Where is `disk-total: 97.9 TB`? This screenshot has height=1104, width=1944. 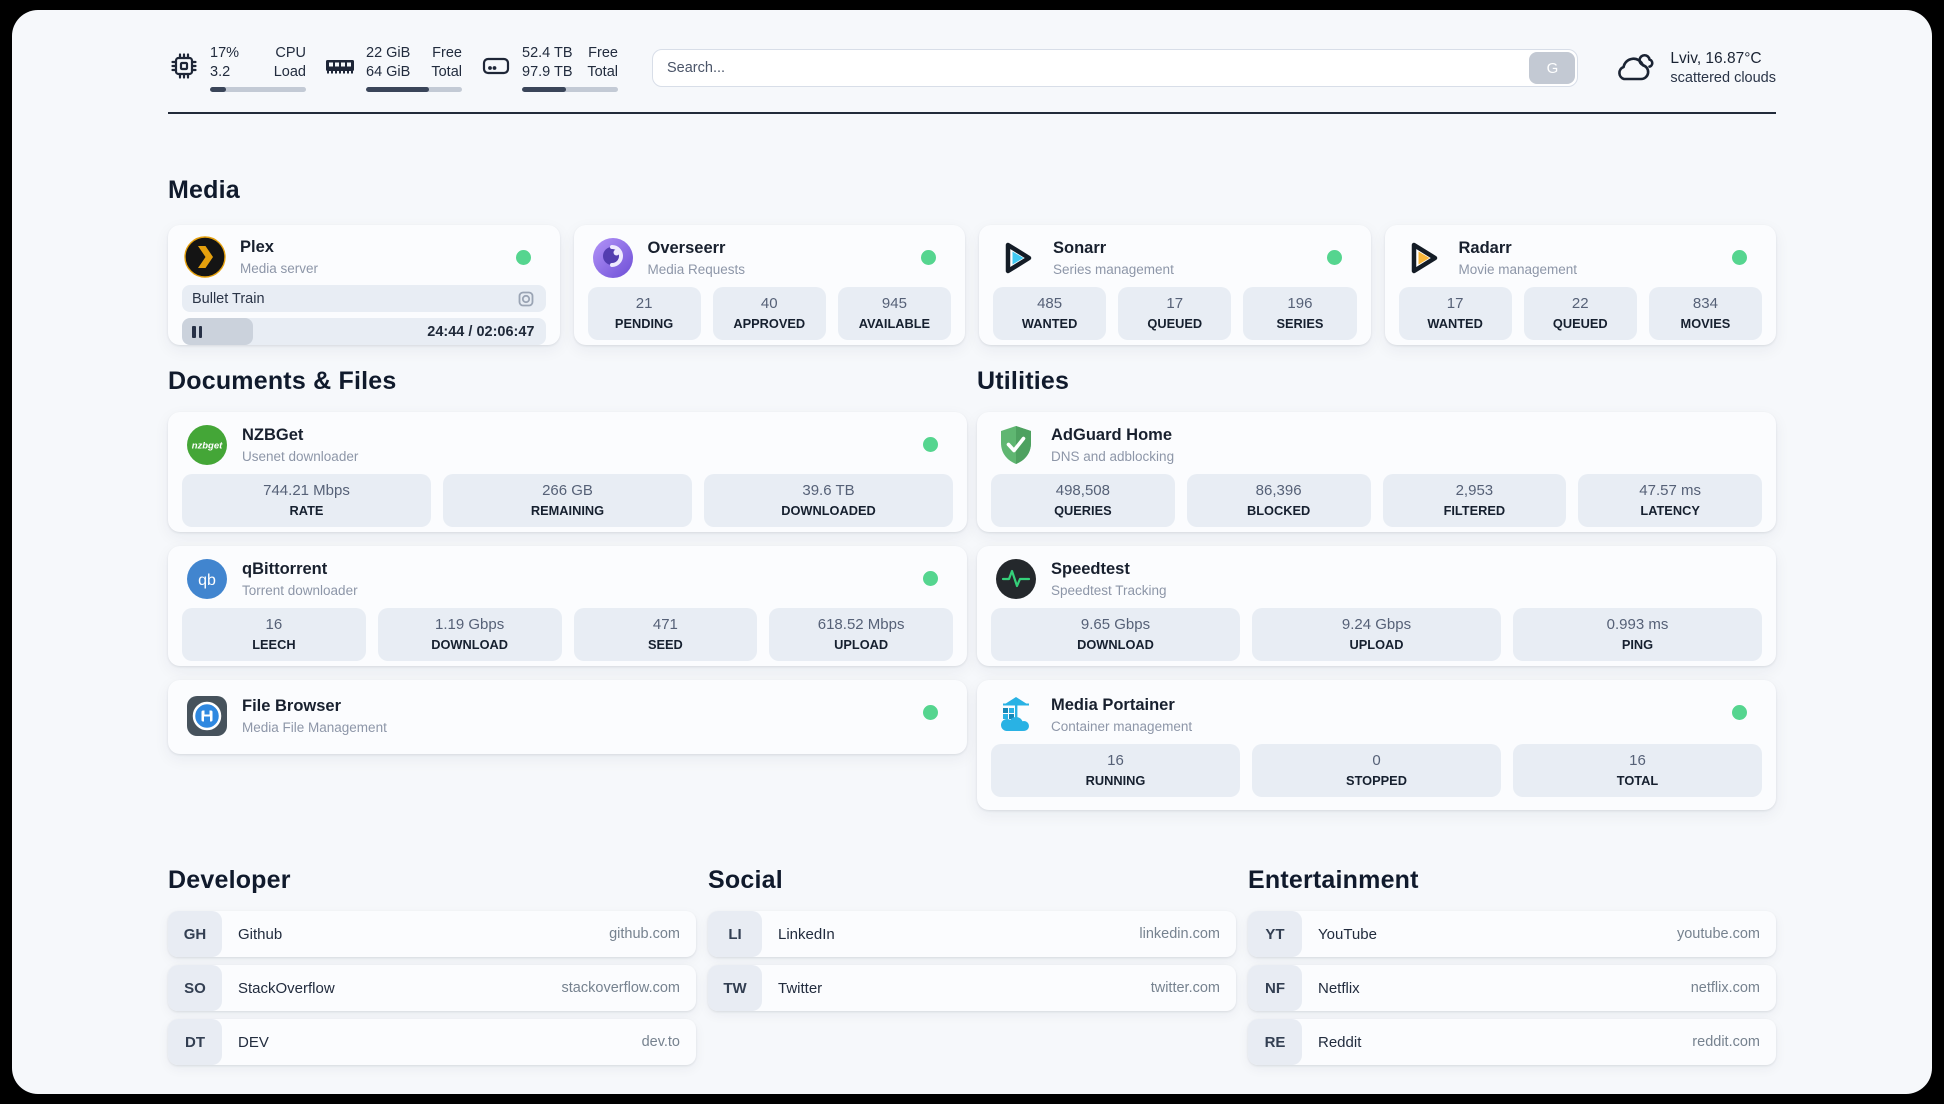
disk-total: 97.9 TB is located at coordinates (547, 72).